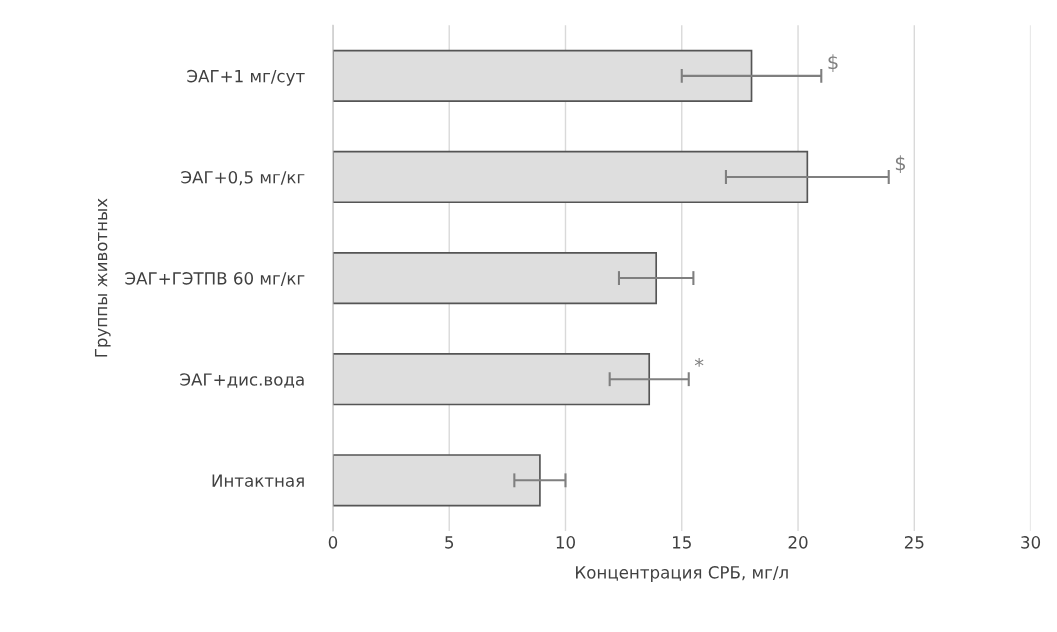 The height and width of the screenshot is (632, 1057). I want to click on x-tick-label: 0, so click(333, 542).